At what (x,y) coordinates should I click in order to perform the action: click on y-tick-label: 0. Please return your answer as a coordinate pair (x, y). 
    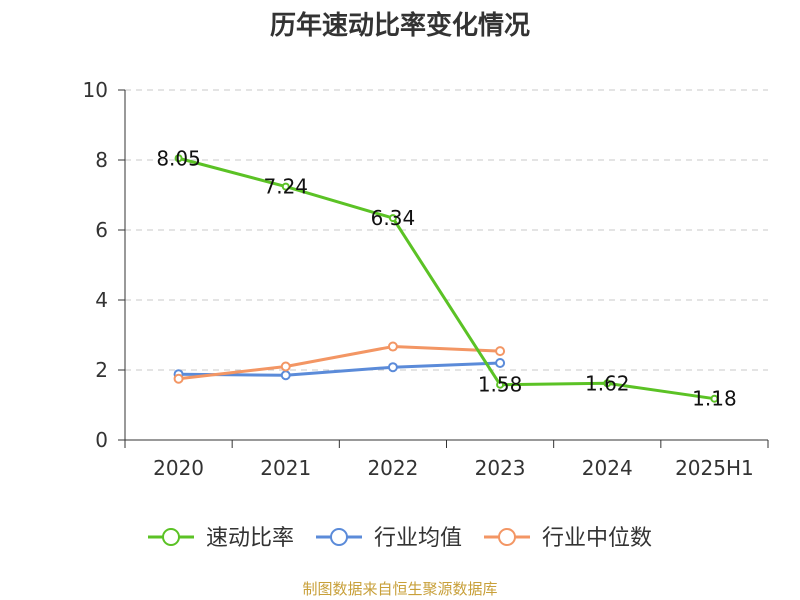
    Looking at the image, I should click on (101, 440).